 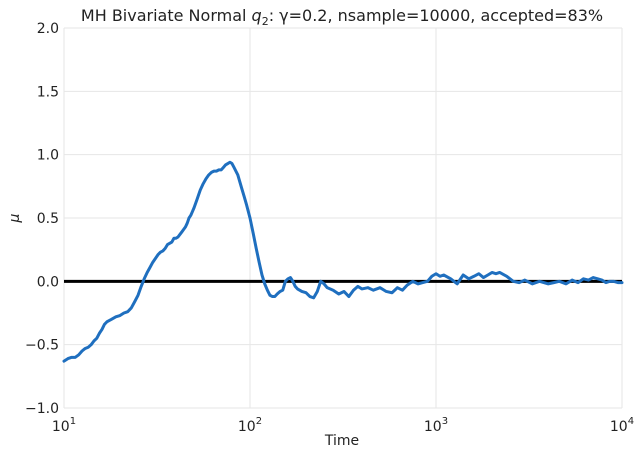 What do you see at coordinates (42, 409) in the screenshot?
I see `y-tick-label: −1.0` at bounding box center [42, 409].